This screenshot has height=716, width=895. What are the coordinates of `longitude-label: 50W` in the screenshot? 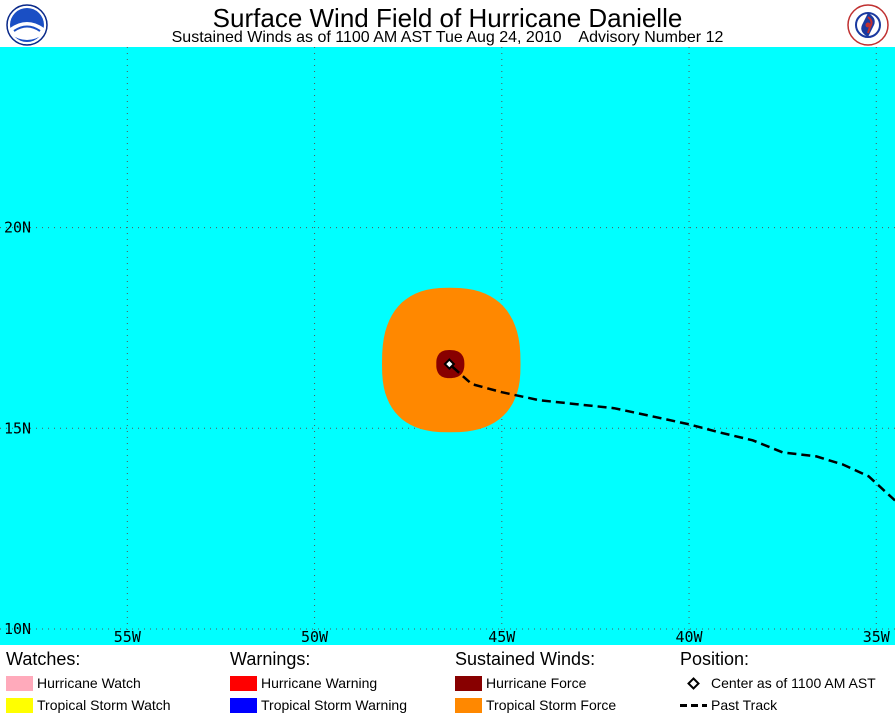 It's located at (315, 636).